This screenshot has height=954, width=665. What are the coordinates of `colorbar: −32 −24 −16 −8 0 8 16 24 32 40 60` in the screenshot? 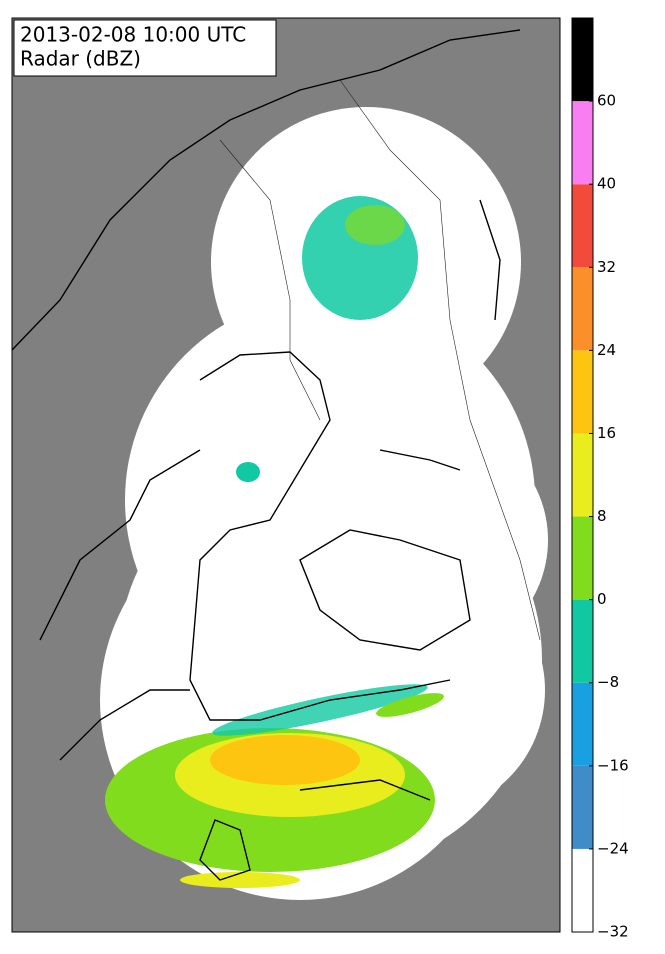 It's located at (600, 479).